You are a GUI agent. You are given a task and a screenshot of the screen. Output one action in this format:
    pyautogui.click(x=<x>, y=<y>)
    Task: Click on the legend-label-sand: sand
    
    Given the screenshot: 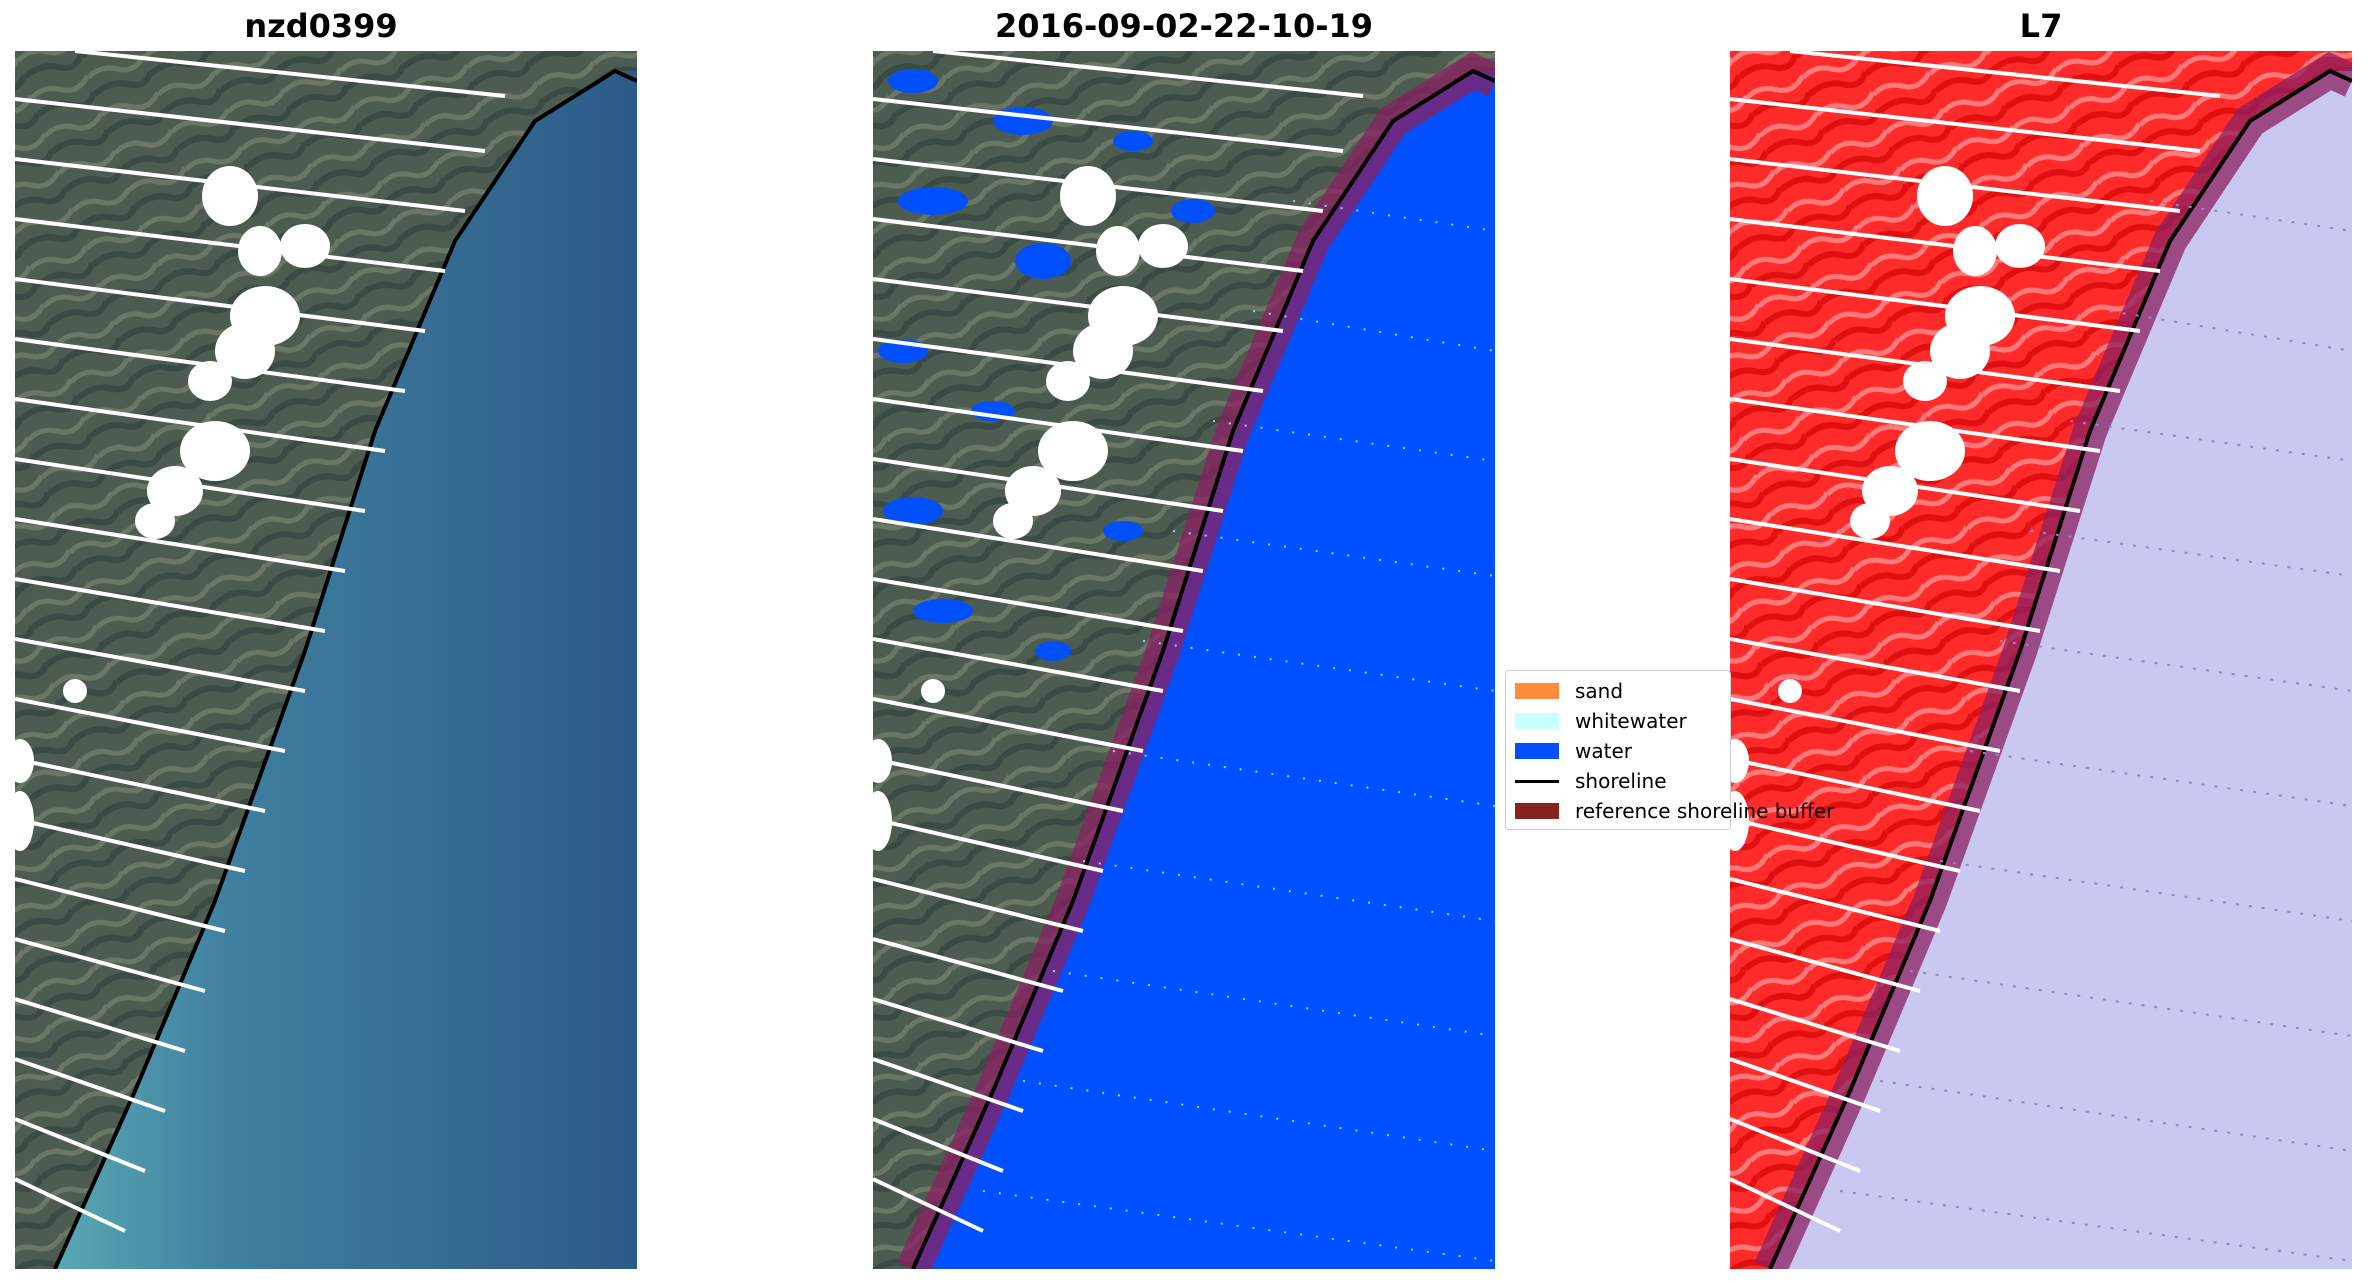 What is the action you would take?
    pyautogui.click(x=1599, y=691)
    